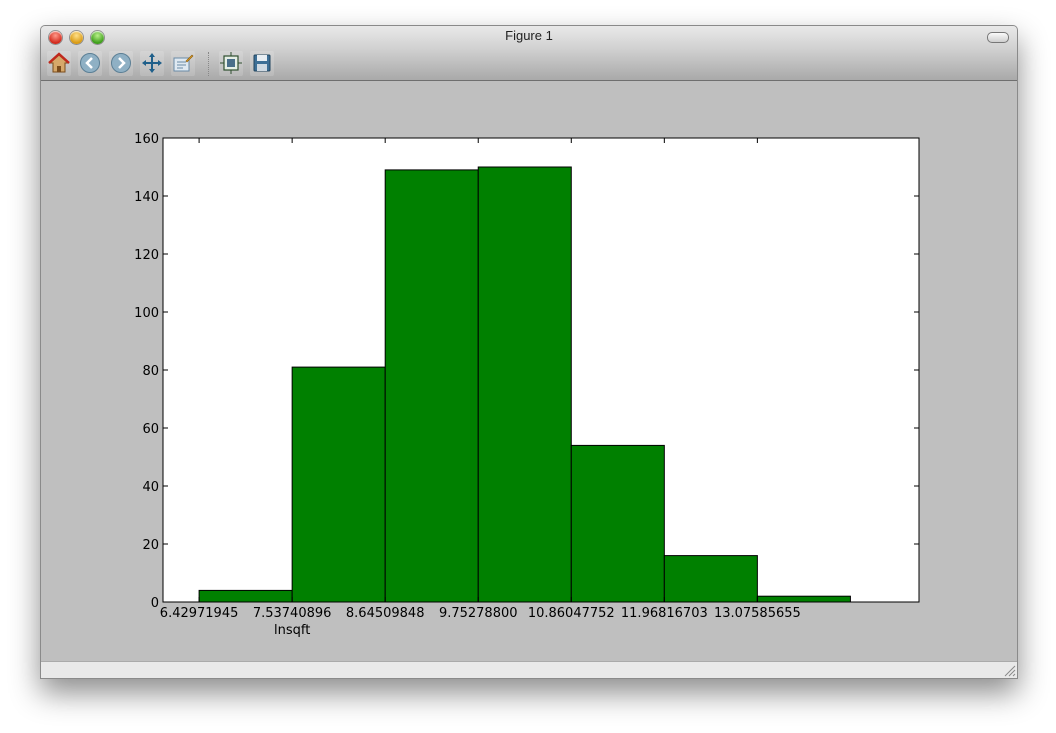  I want to click on y-tick-label: 20, so click(150, 545).